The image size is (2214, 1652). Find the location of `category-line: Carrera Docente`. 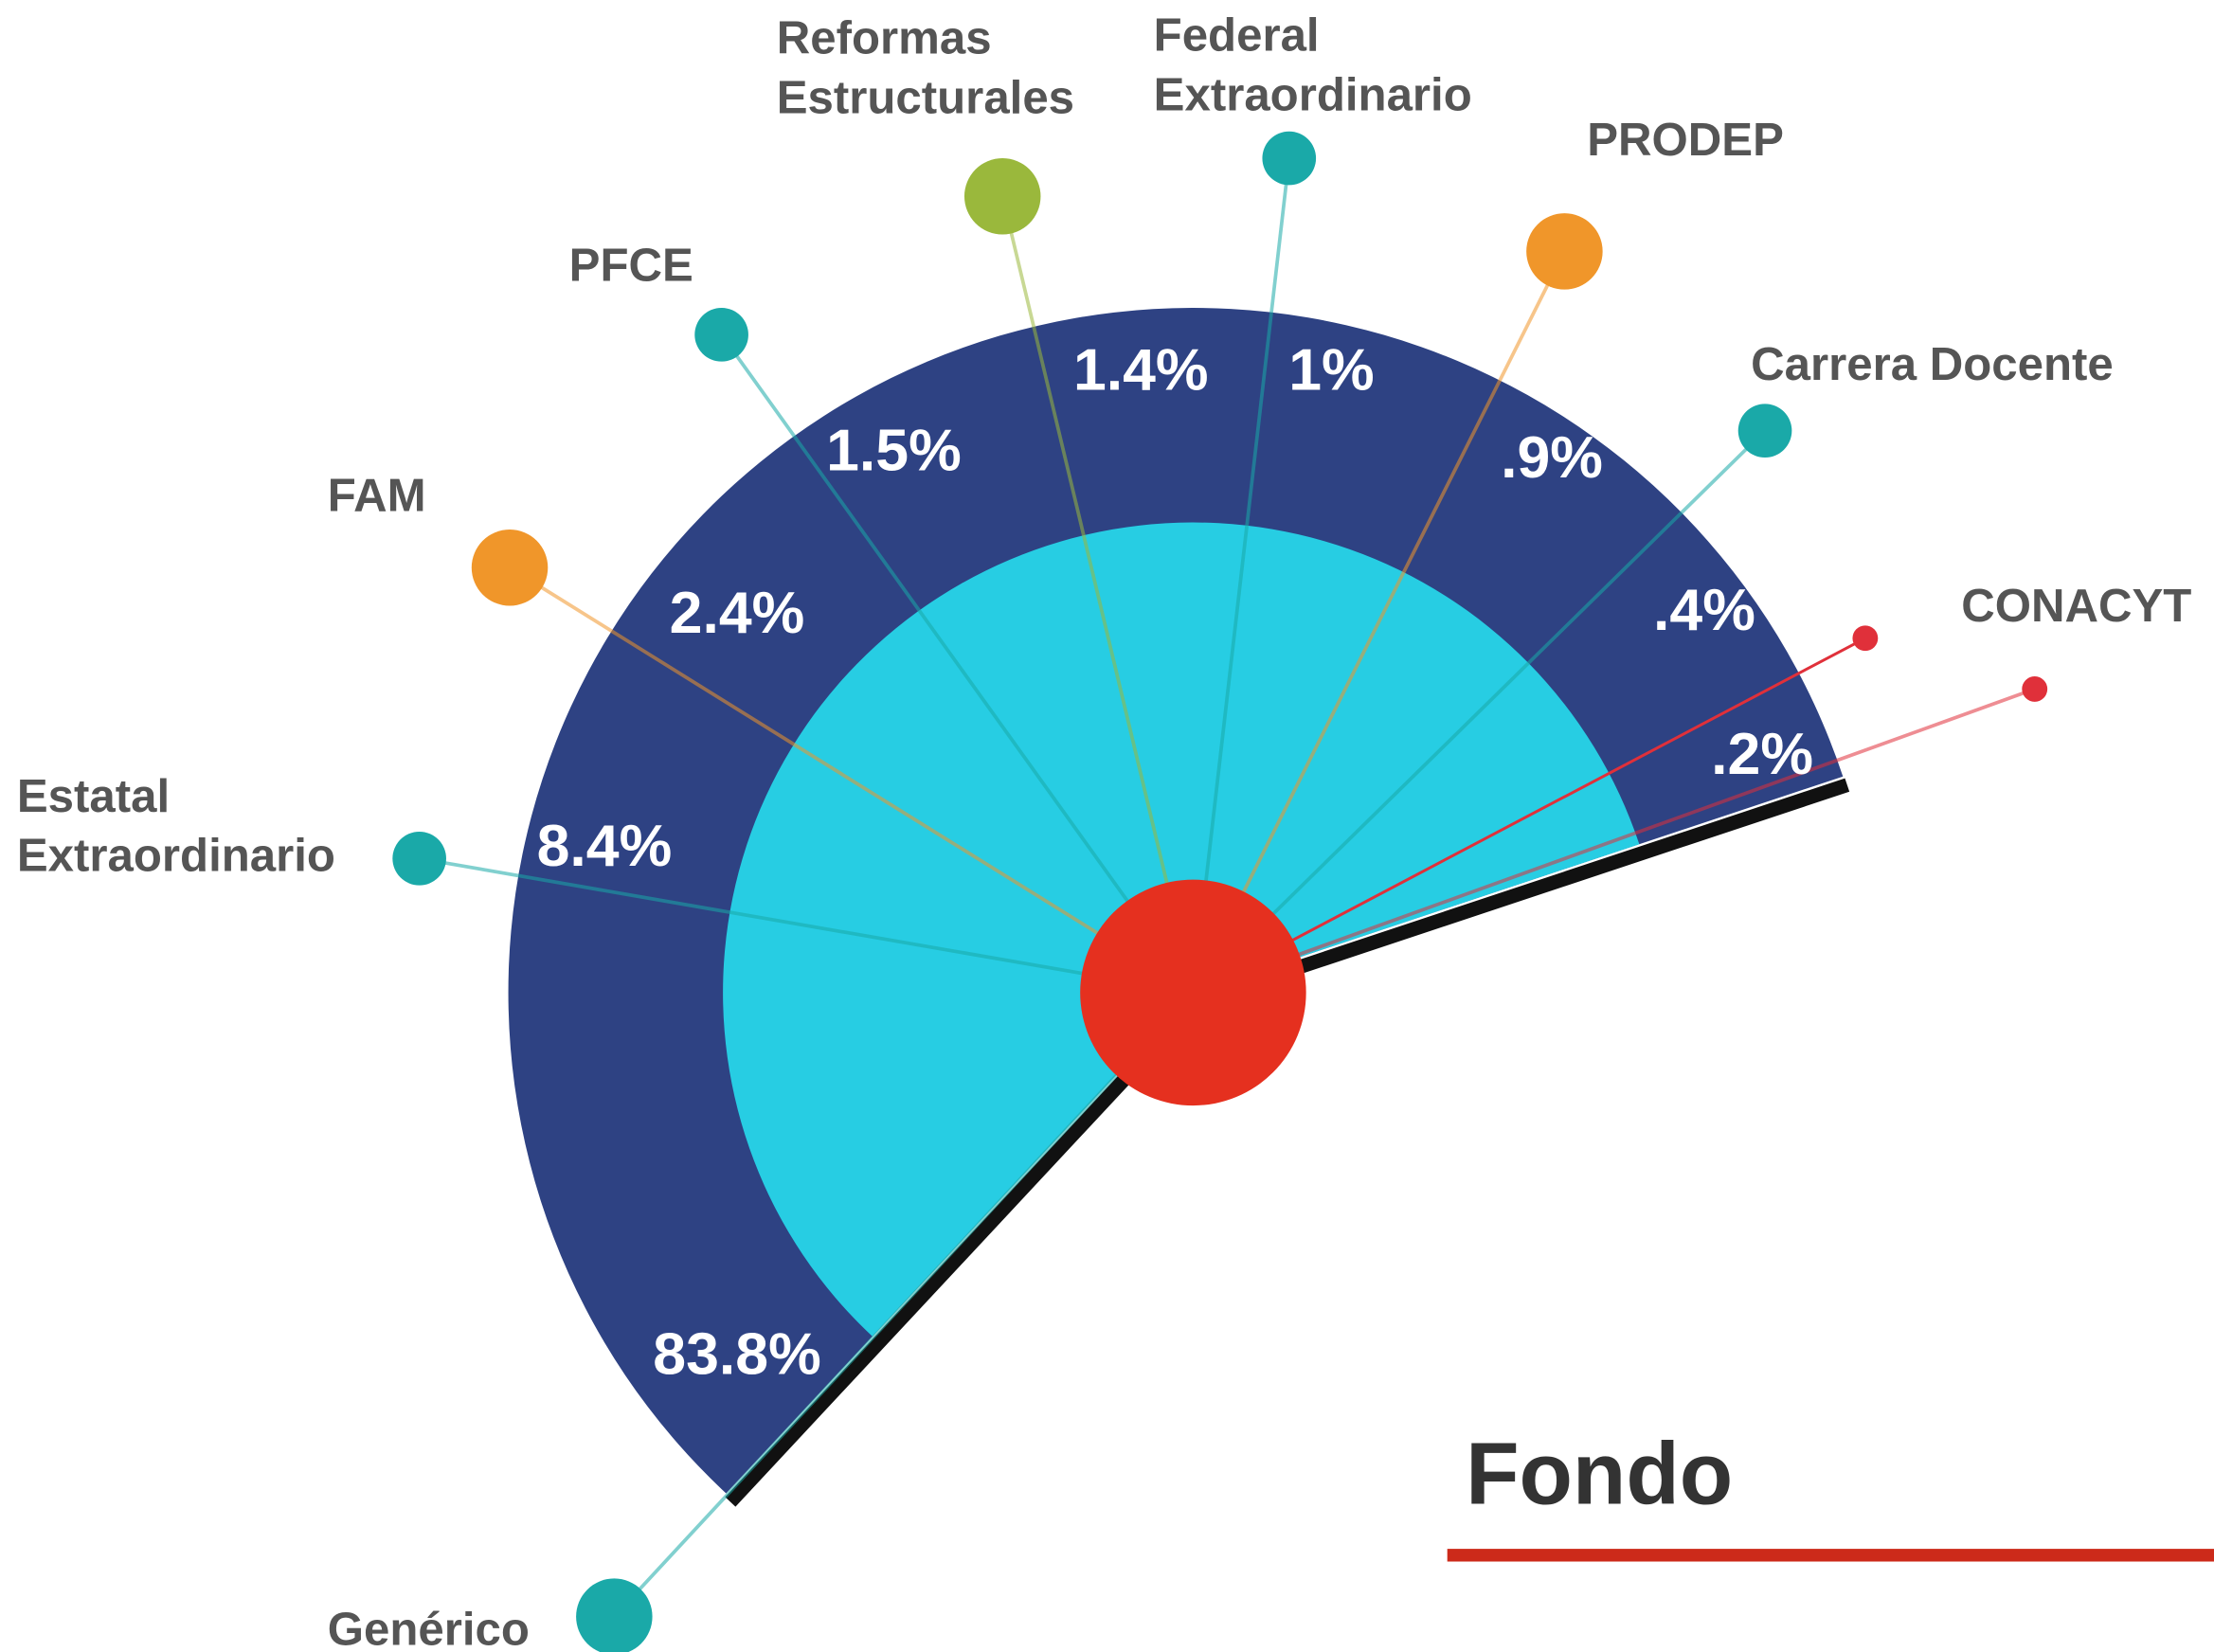

category-line: Carrera Docente is located at coordinates (1932, 364).